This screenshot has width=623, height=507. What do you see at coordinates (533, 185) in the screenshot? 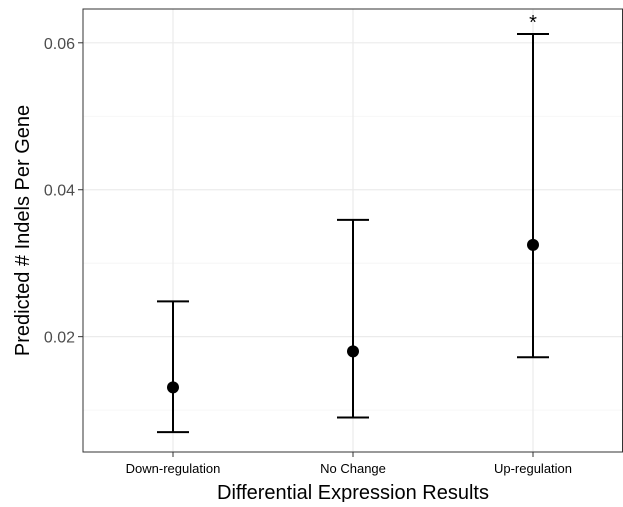
I see `error-bar-group: *` at bounding box center [533, 185].